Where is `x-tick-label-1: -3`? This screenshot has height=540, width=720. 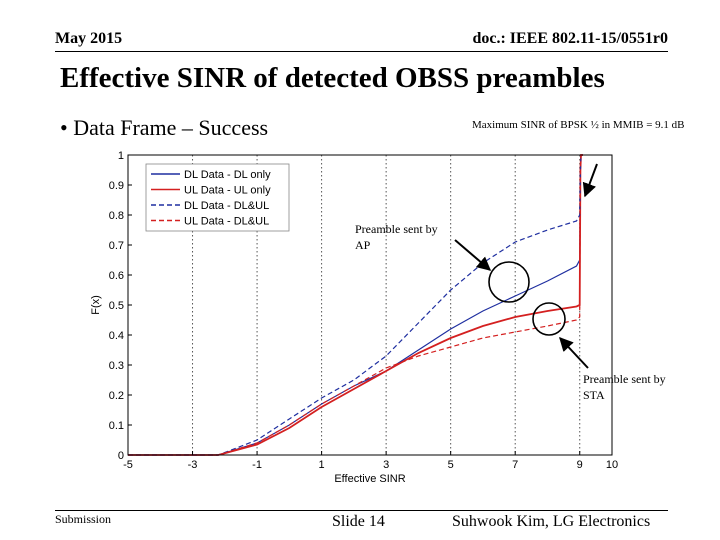
x-tick-label-1: -3 is located at coordinates (193, 465).